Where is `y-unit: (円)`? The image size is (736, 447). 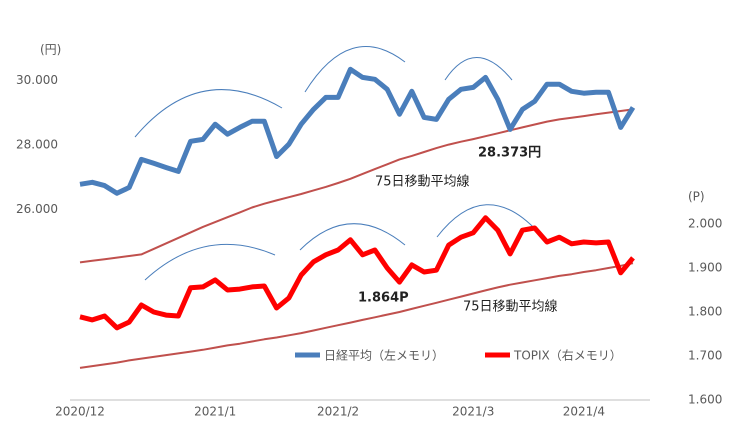 y-unit: (円) is located at coordinates (50, 50).